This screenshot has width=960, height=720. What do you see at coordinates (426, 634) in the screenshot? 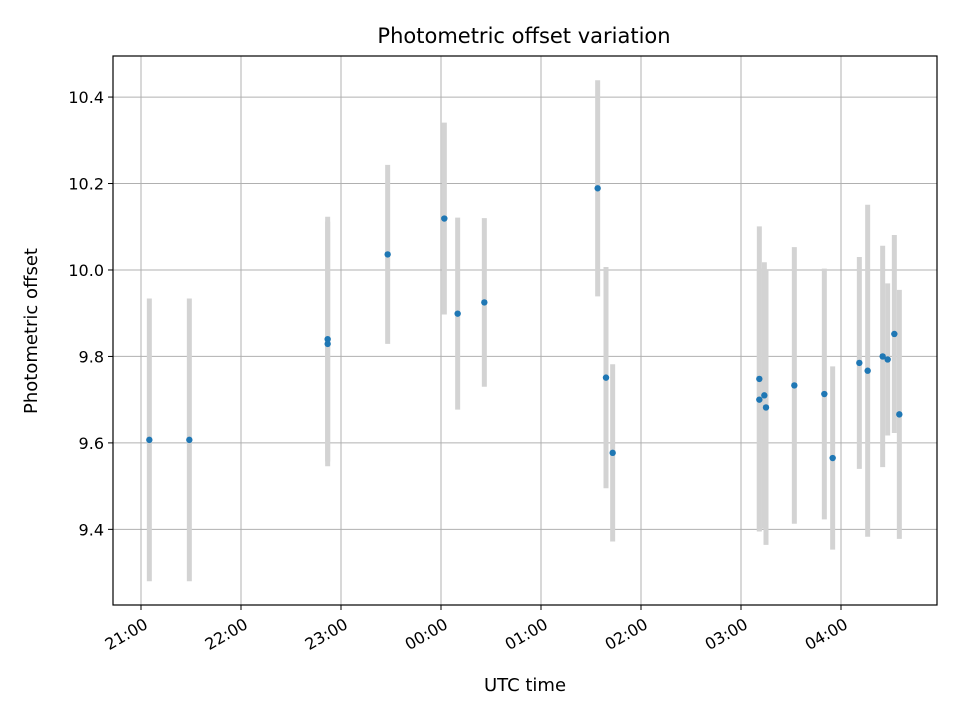
I see `x-tick-label: 00:00` at bounding box center [426, 634].